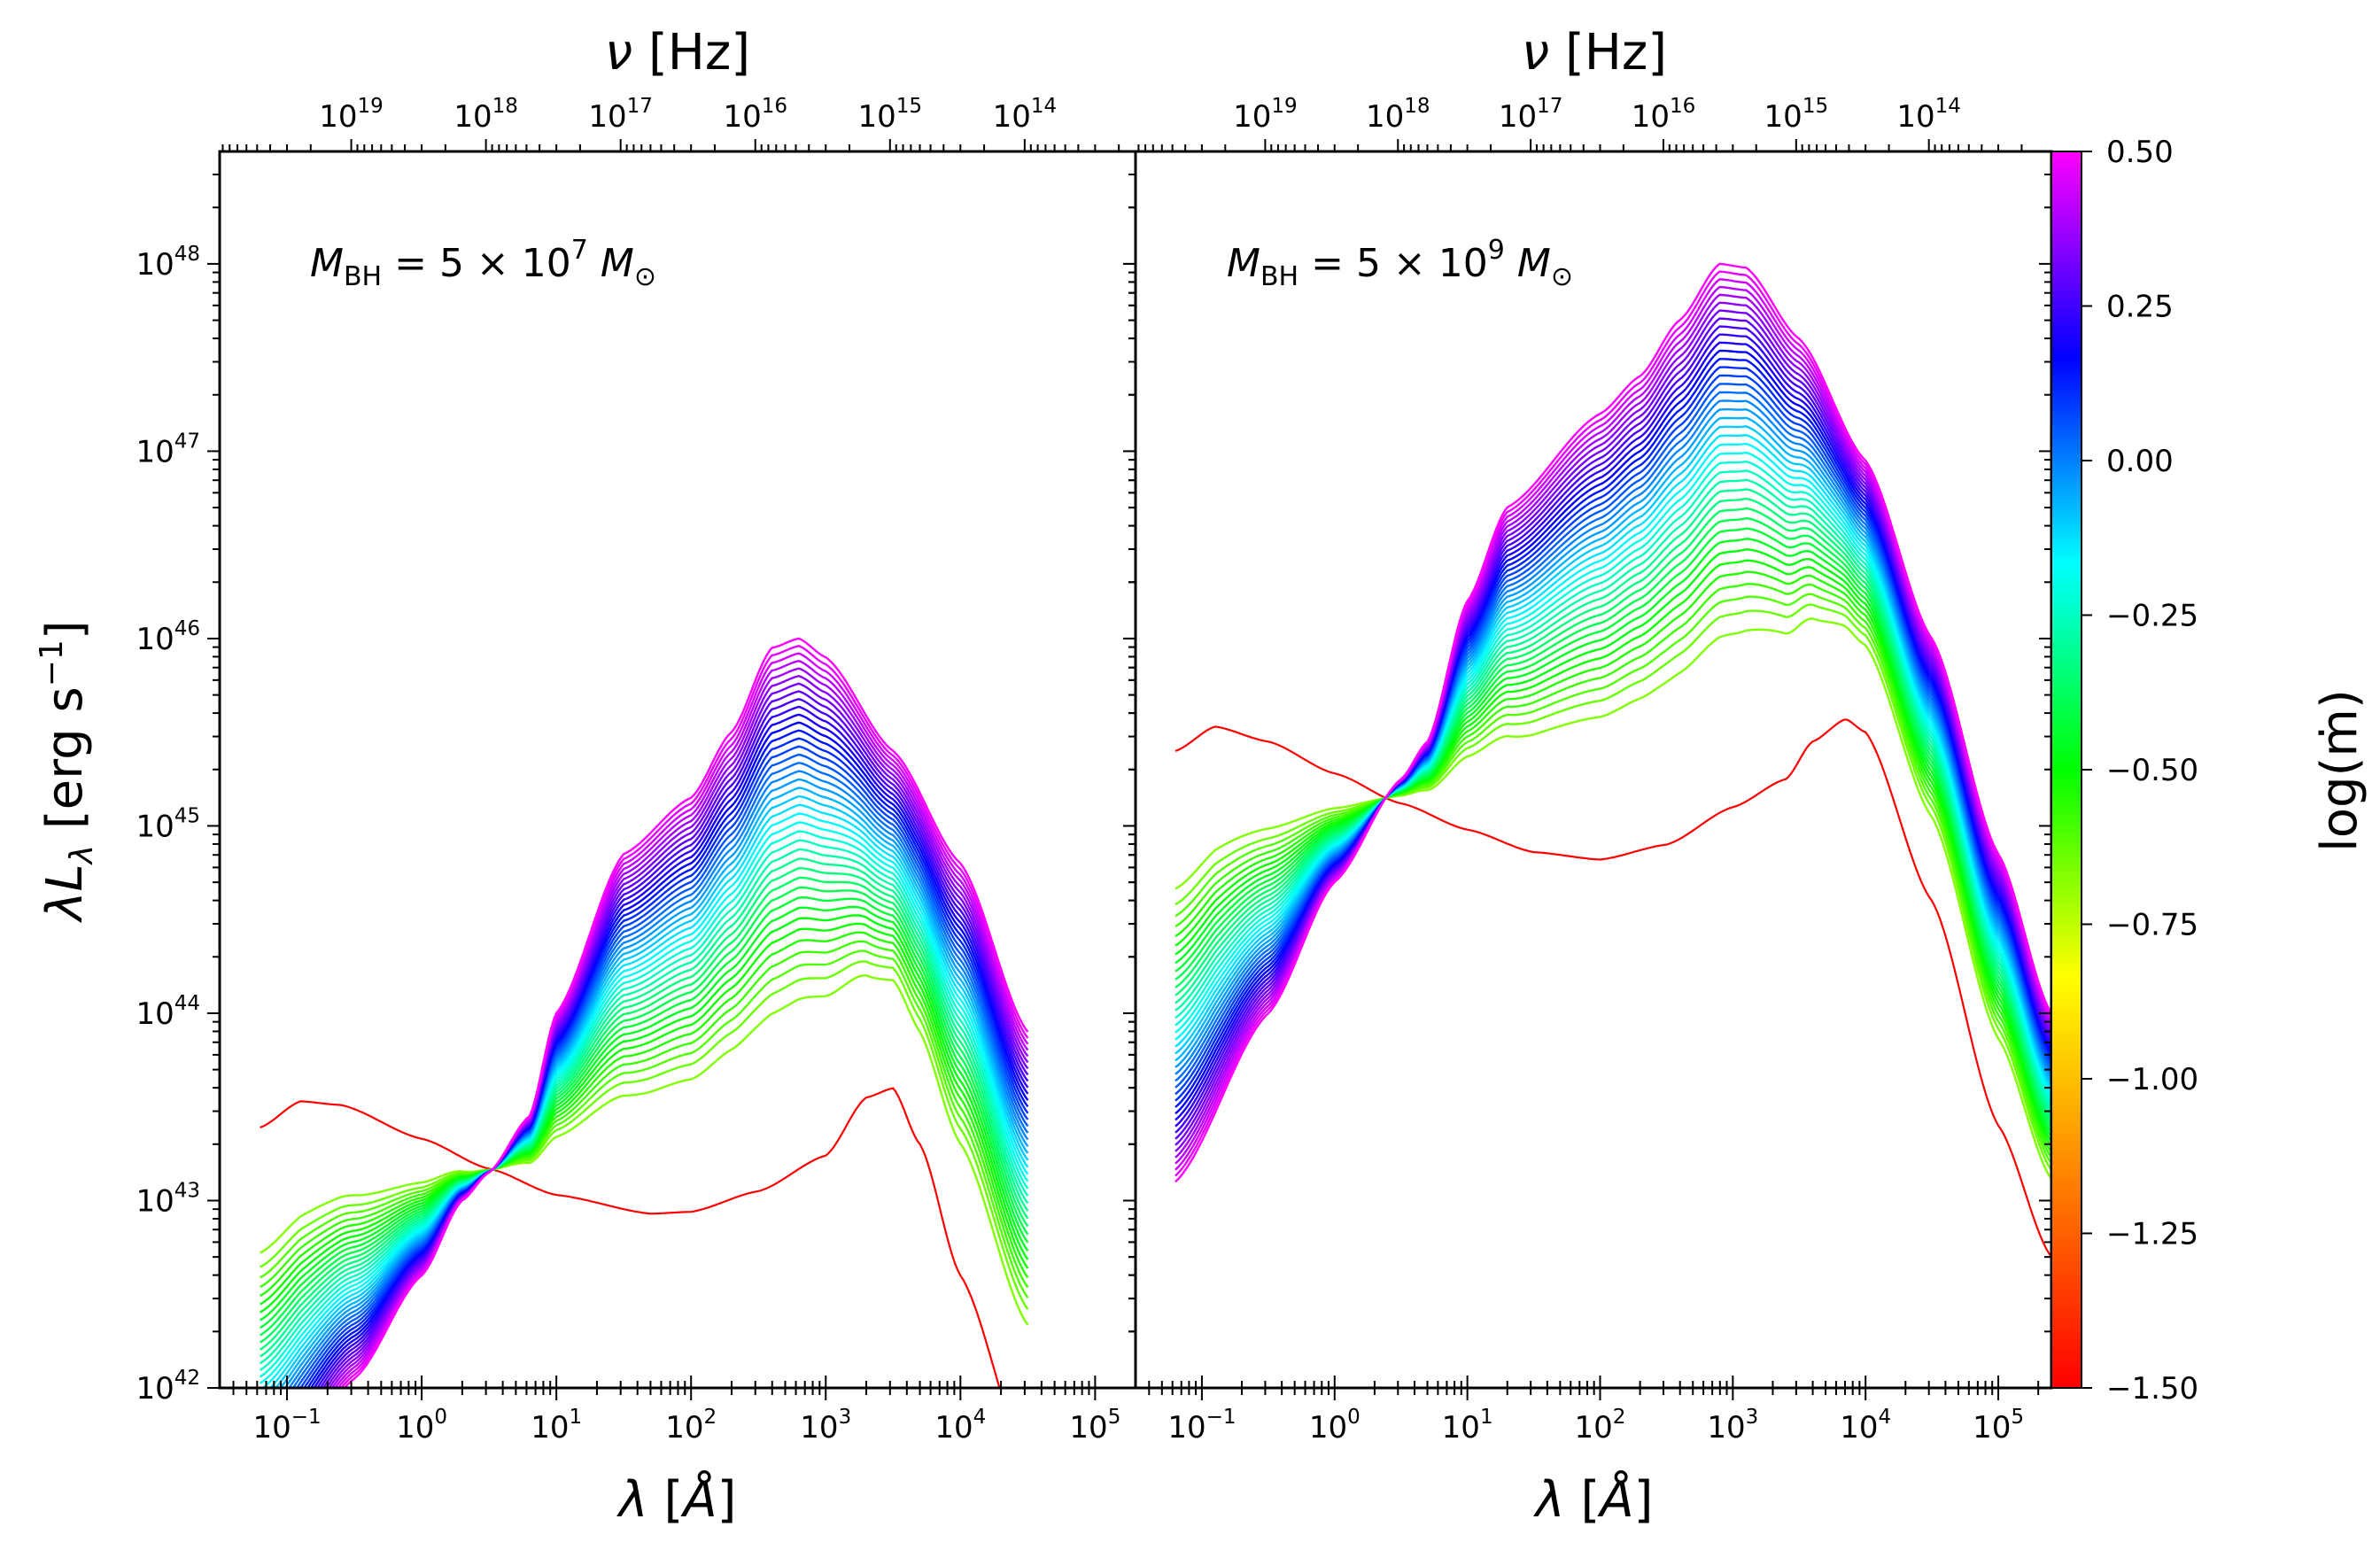 Image resolution: width=2380 pixels, height=1550 pixels. I want to click on colorbar-tick-label: 0.00, so click(2140, 462).